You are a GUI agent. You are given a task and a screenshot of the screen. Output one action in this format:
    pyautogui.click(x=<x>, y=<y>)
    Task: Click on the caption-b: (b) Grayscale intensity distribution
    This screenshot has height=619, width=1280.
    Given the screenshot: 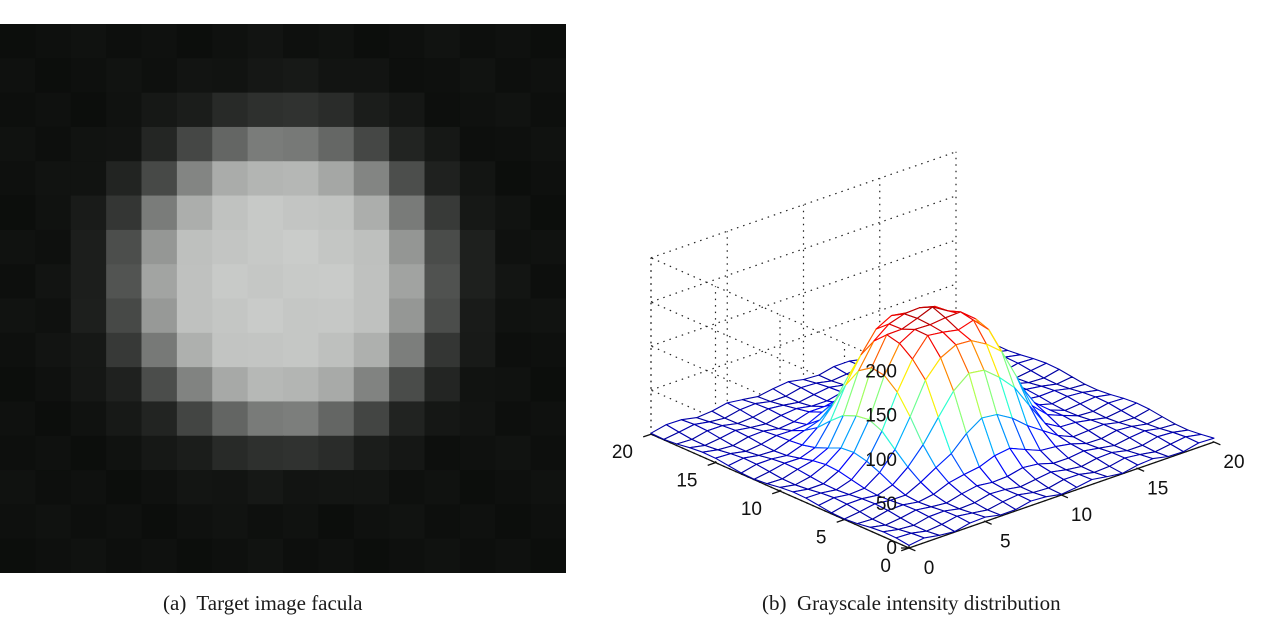 What is the action you would take?
    pyautogui.click(x=911, y=603)
    